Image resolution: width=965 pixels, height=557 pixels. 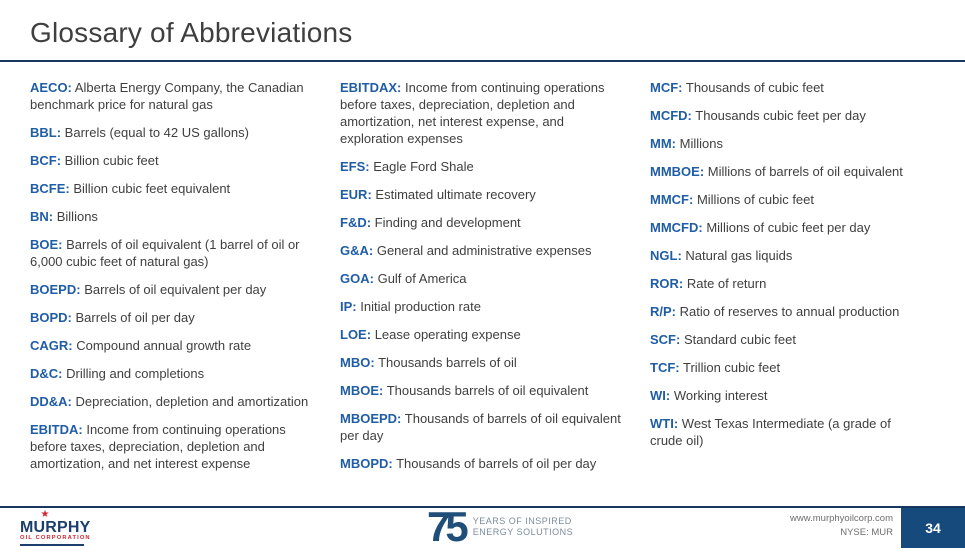 What do you see at coordinates (732, 367) in the screenshot?
I see `glossary-definition: Trillion cubic feet` at bounding box center [732, 367].